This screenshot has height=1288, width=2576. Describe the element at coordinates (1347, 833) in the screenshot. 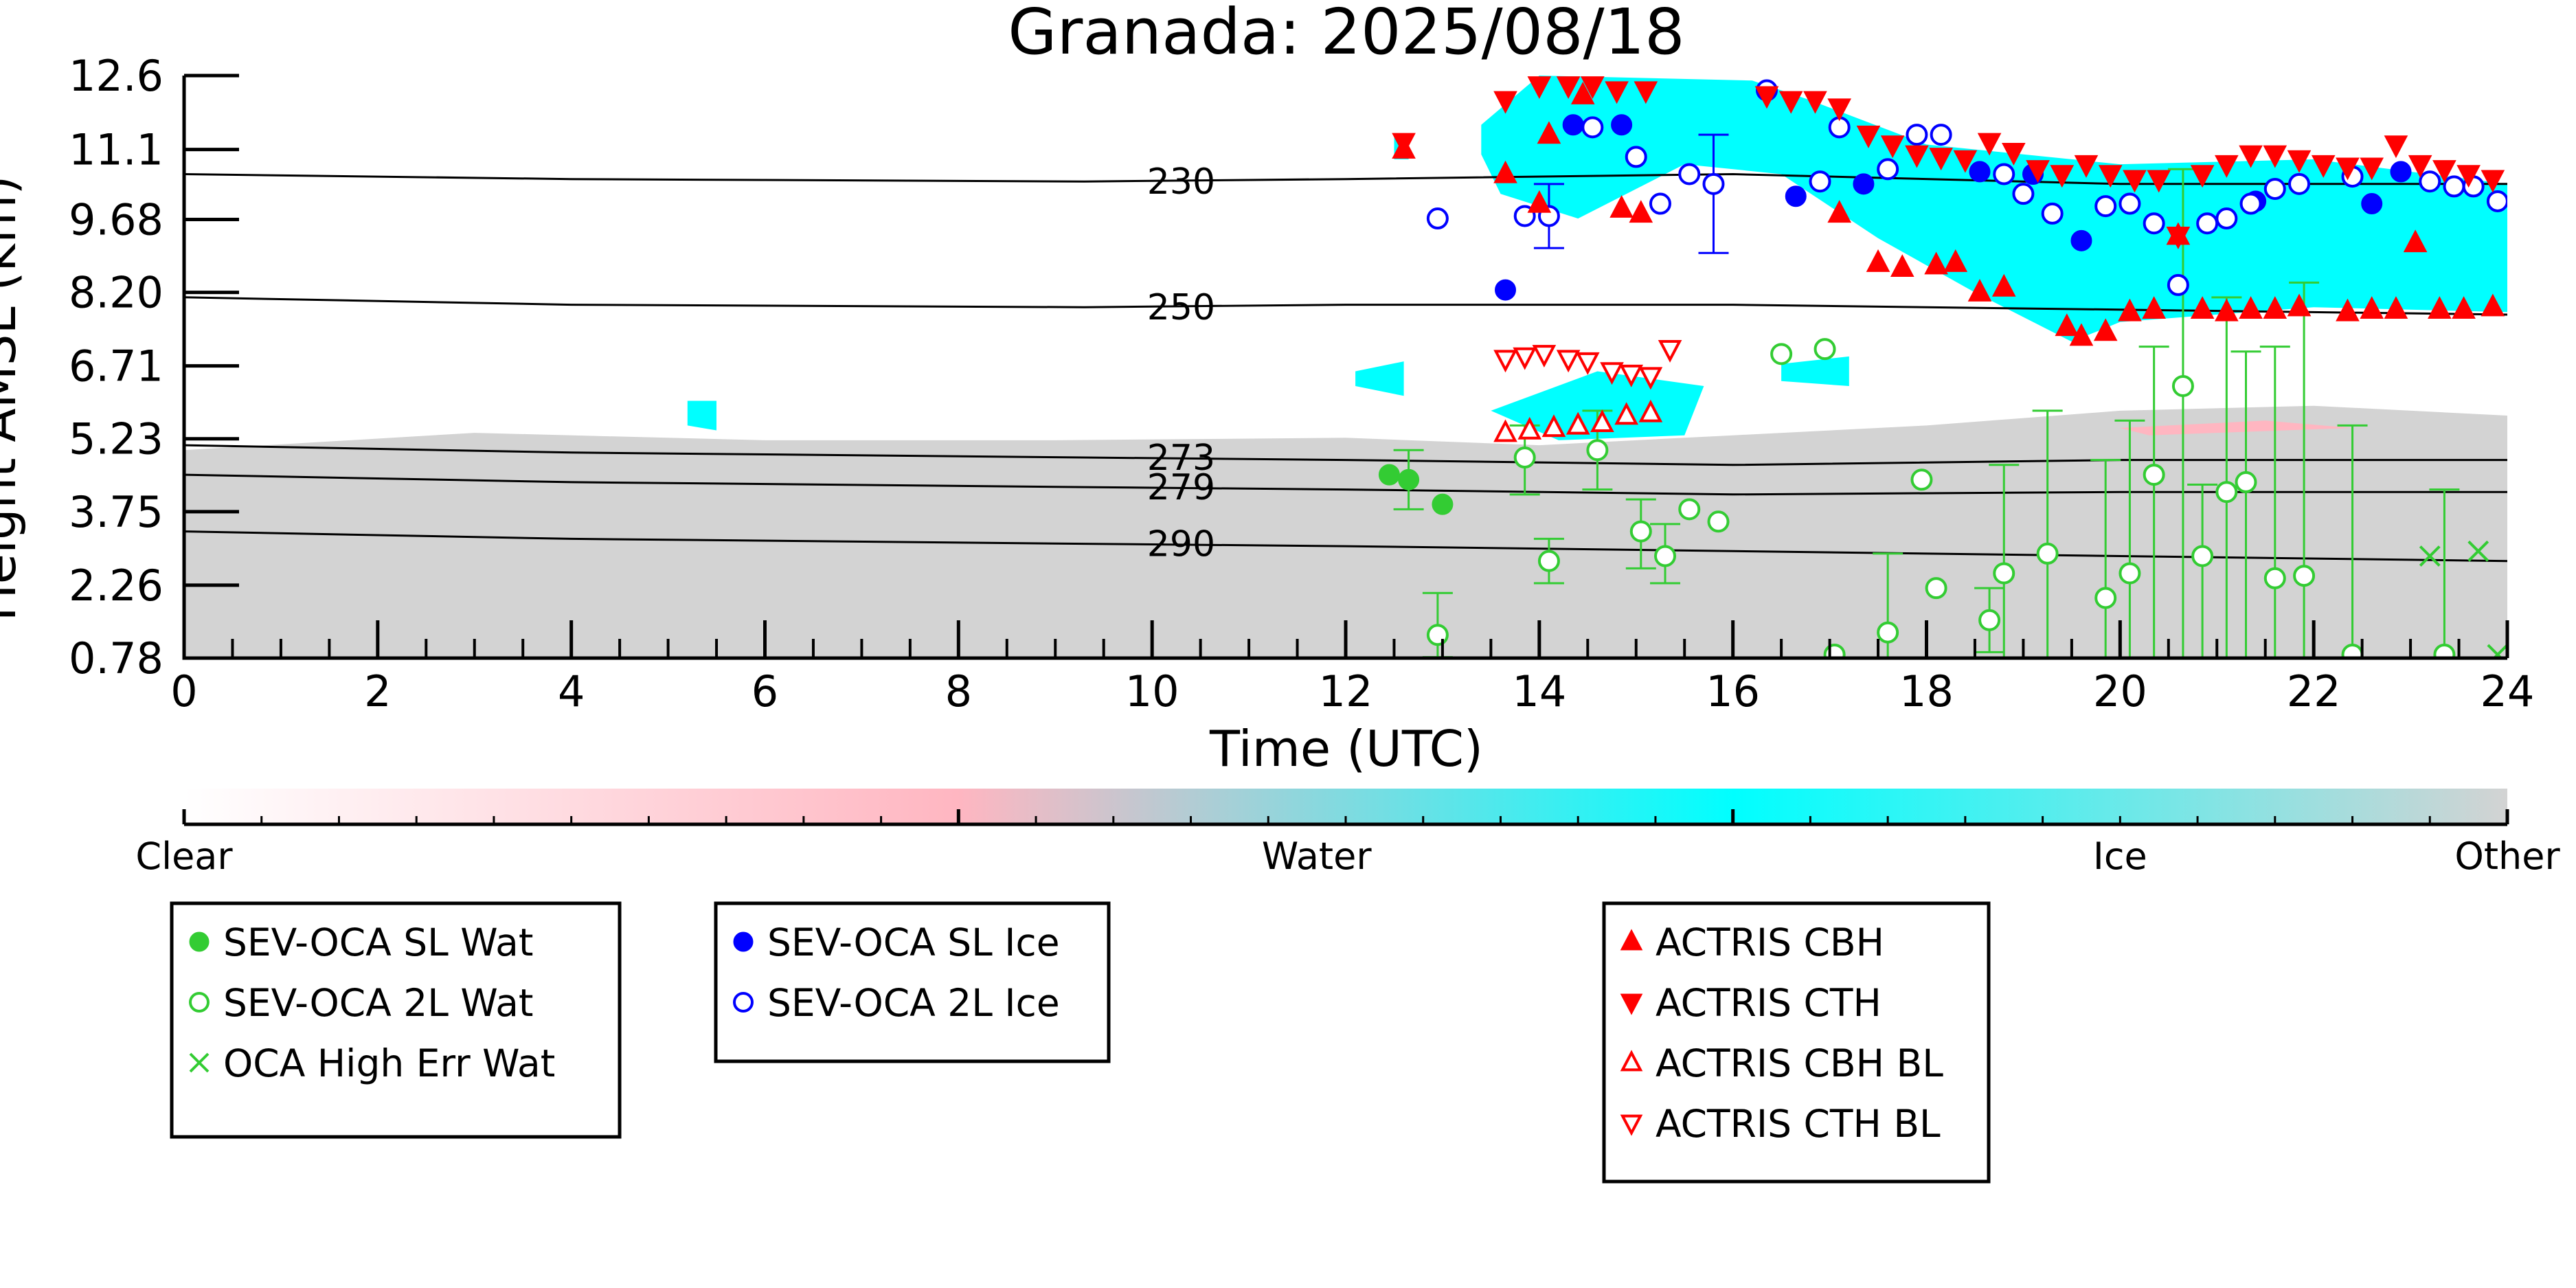

I see `colorbar: Clear Water Ice Other` at that location.